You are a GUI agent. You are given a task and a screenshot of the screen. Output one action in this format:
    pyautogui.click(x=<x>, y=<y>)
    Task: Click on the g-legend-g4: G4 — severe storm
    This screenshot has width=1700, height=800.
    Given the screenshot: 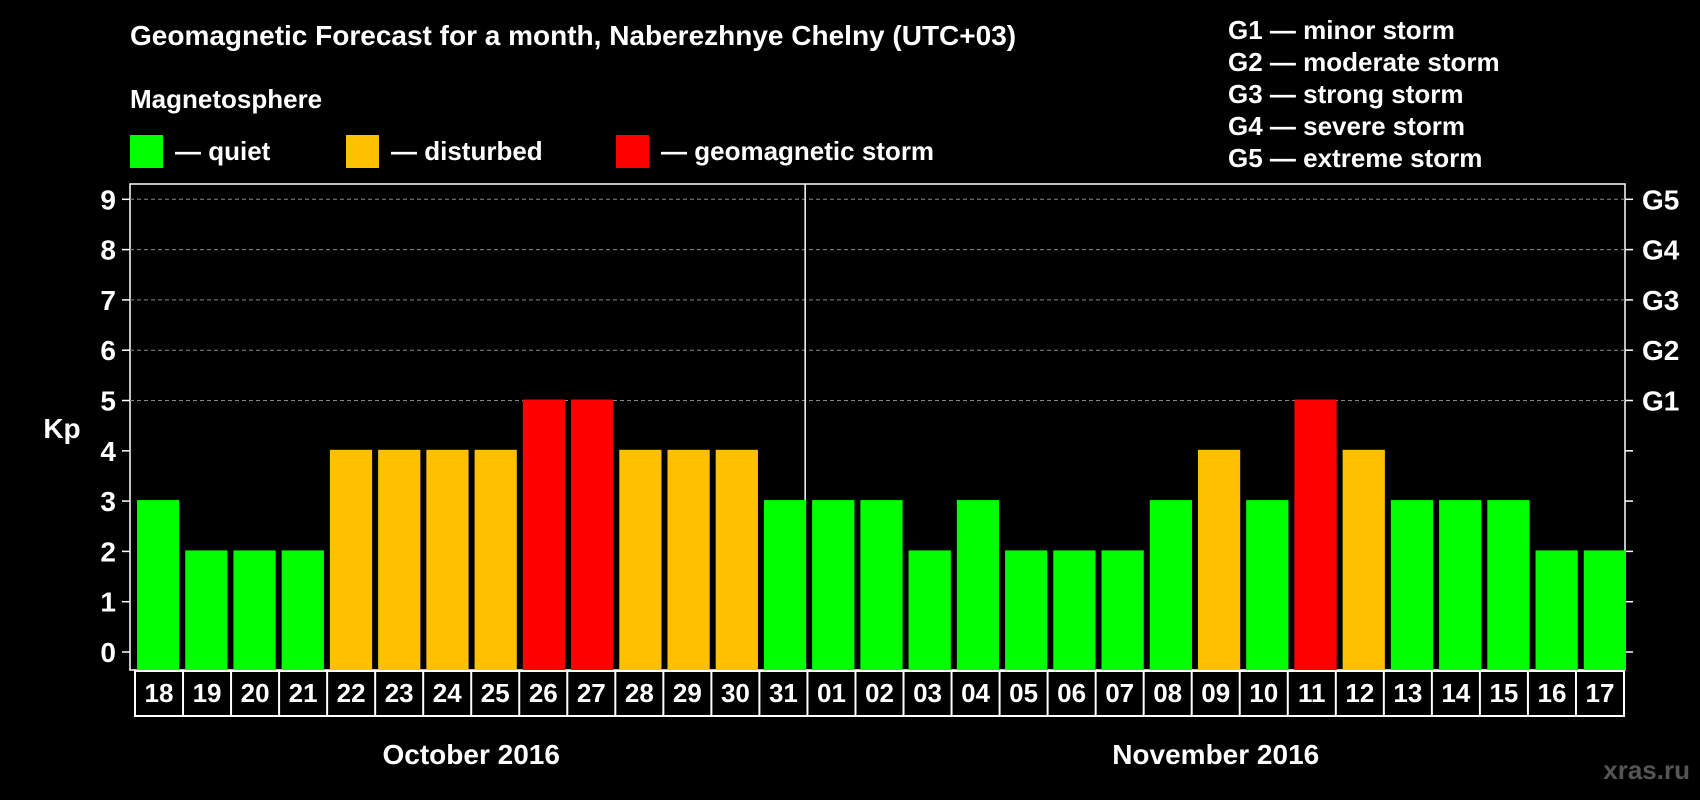 What is the action you would take?
    pyautogui.click(x=1347, y=126)
    